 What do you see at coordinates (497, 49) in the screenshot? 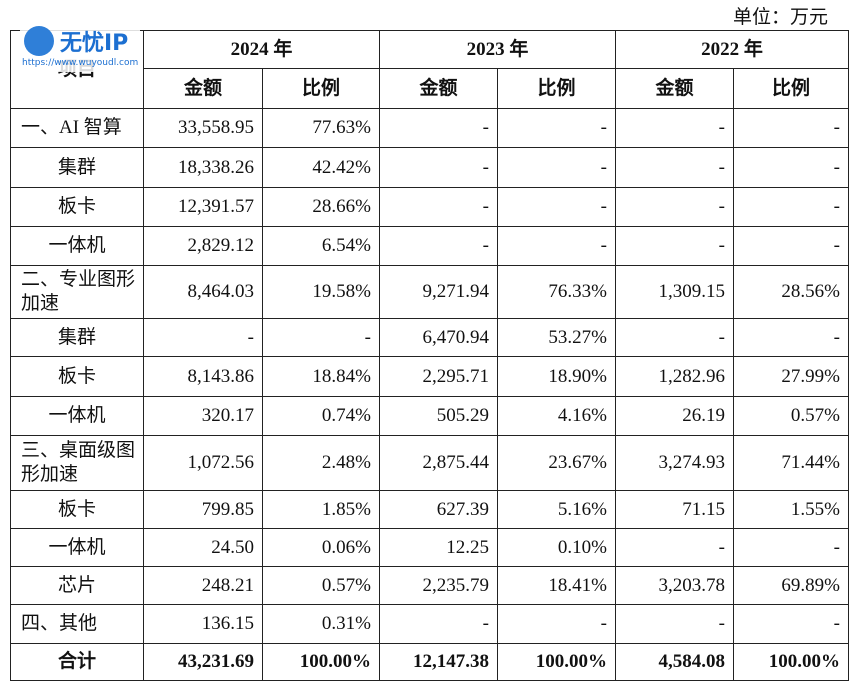
I see `year-header: 2023 年` at bounding box center [497, 49].